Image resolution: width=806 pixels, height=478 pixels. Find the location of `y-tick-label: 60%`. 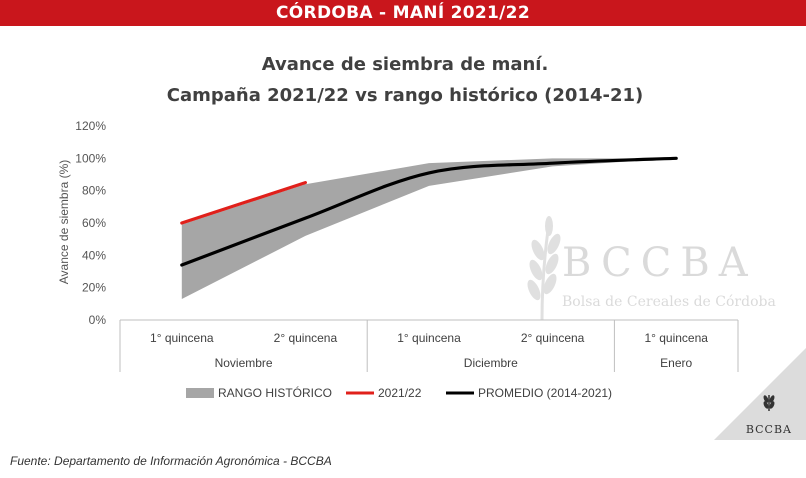

y-tick-label: 60% is located at coordinates (94, 223).